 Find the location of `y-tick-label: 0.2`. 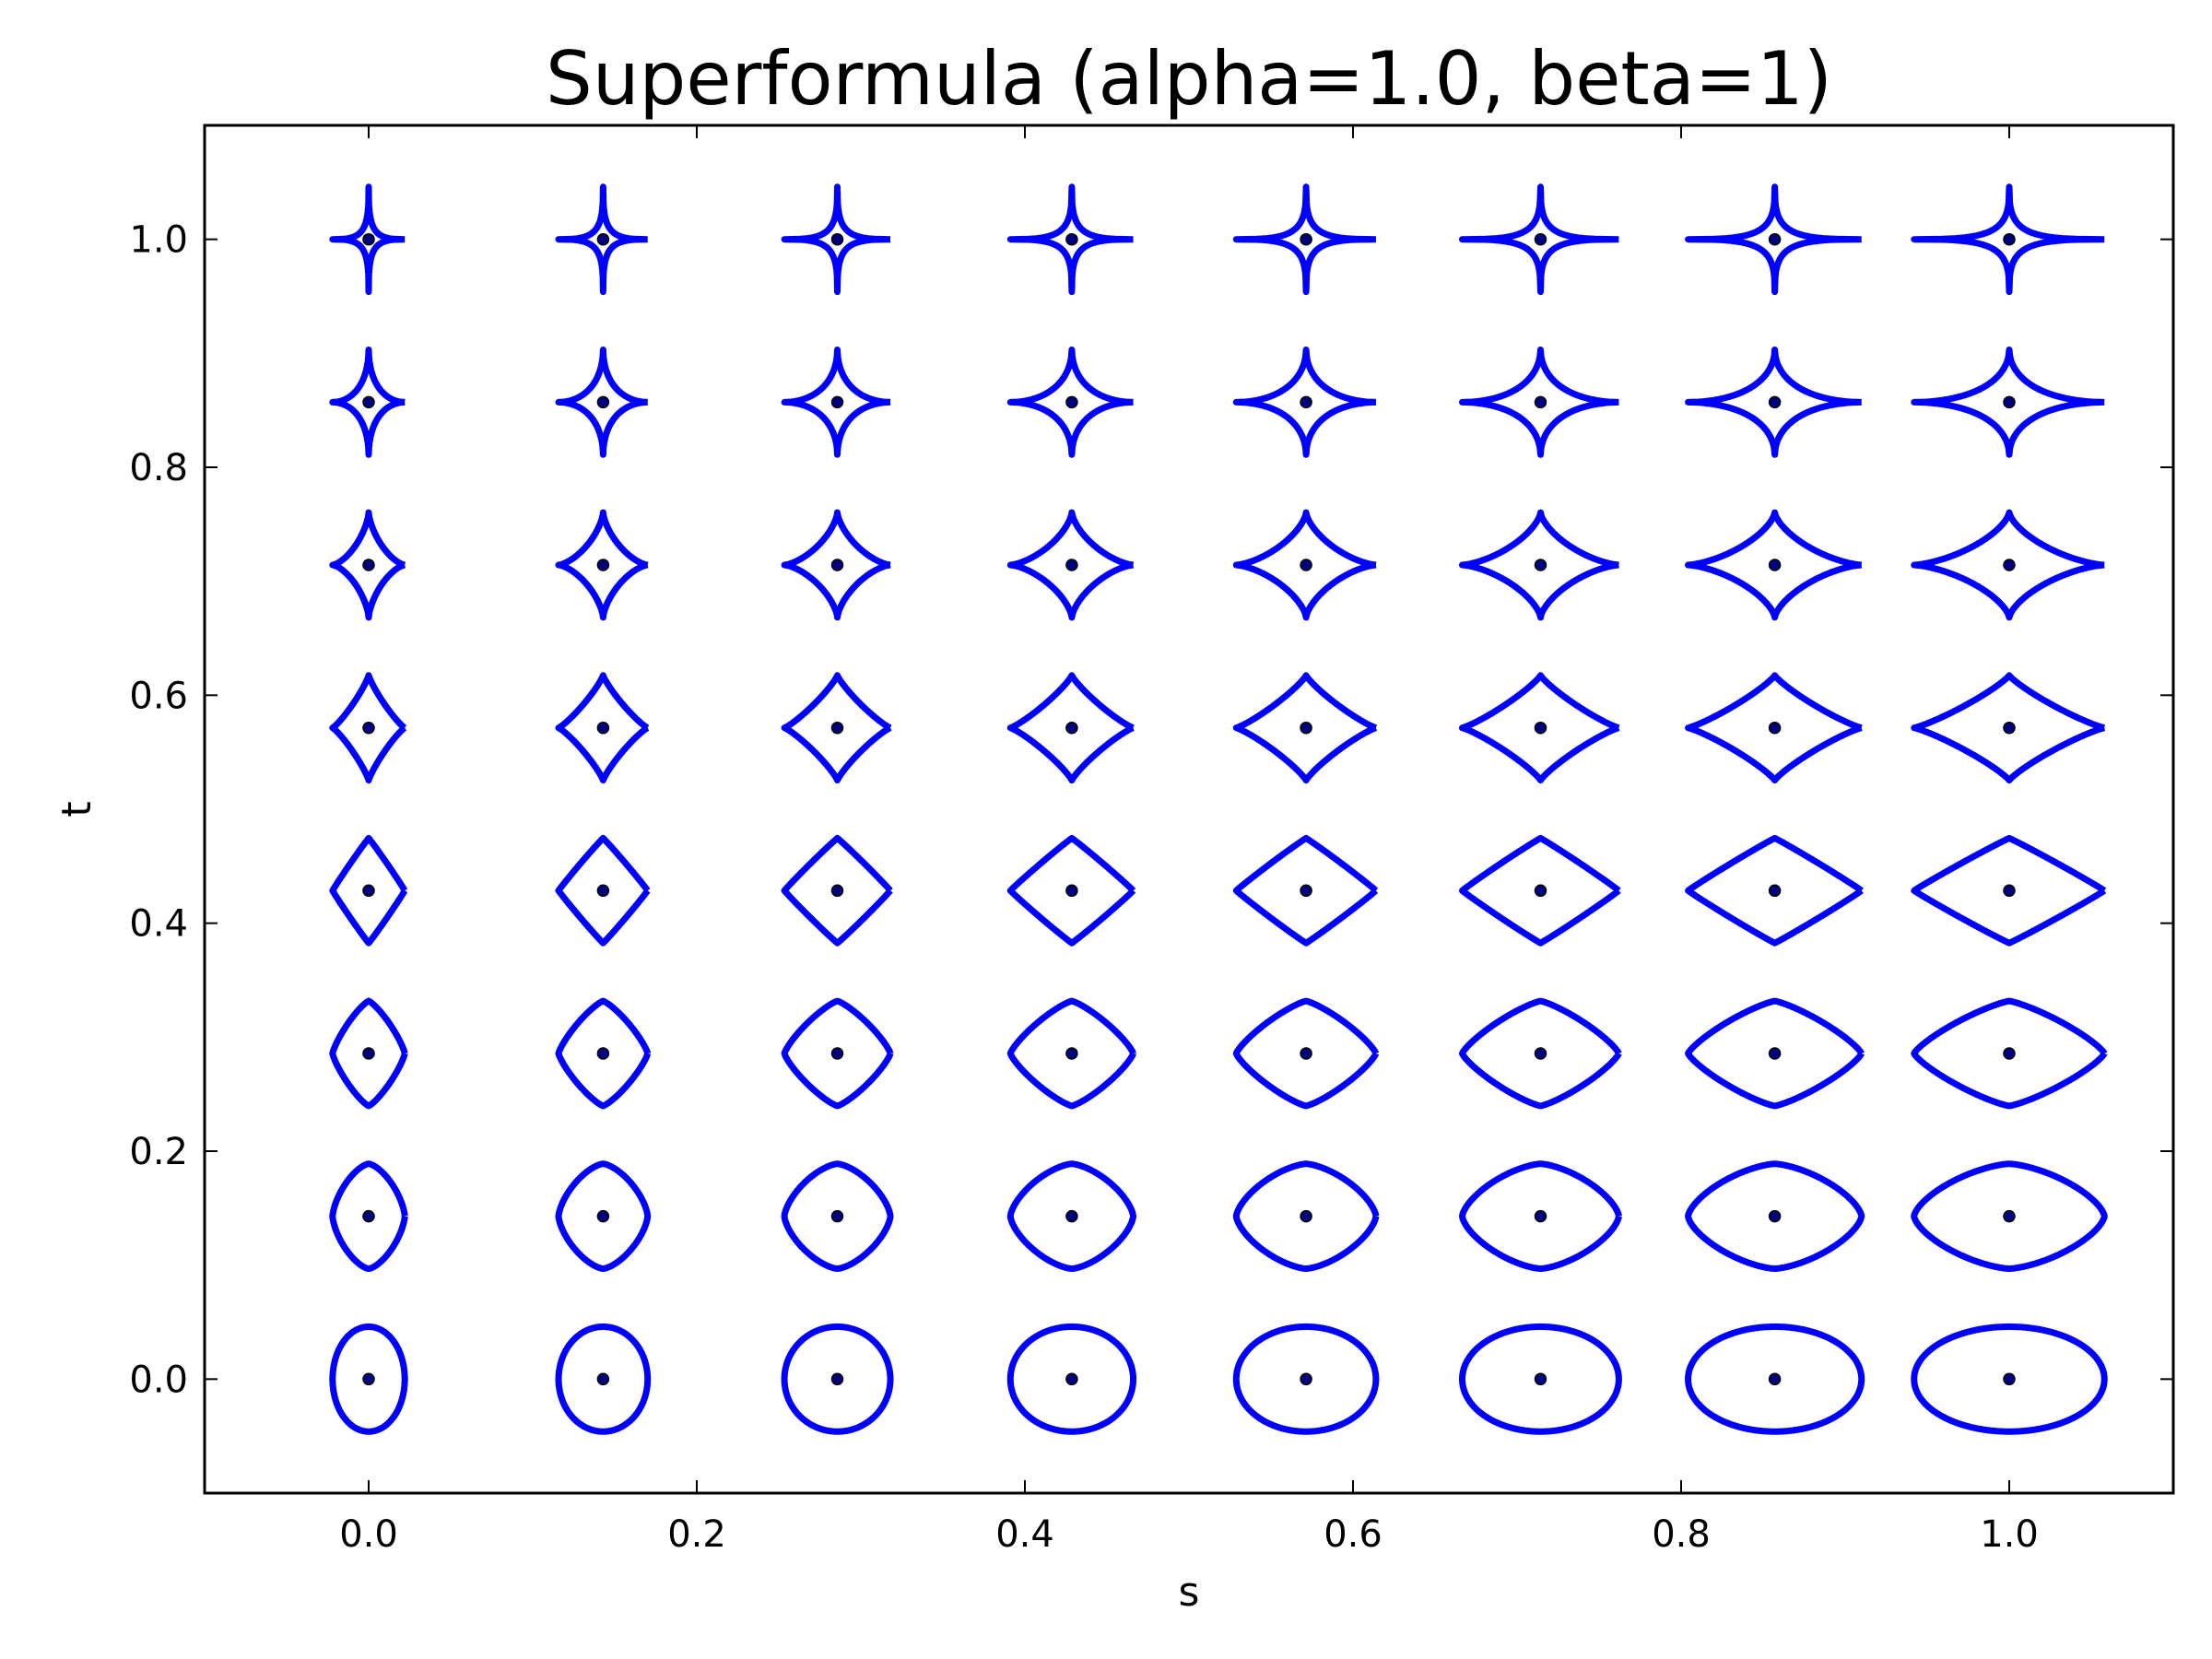

y-tick-label: 0.2 is located at coordinates (158, 1152).